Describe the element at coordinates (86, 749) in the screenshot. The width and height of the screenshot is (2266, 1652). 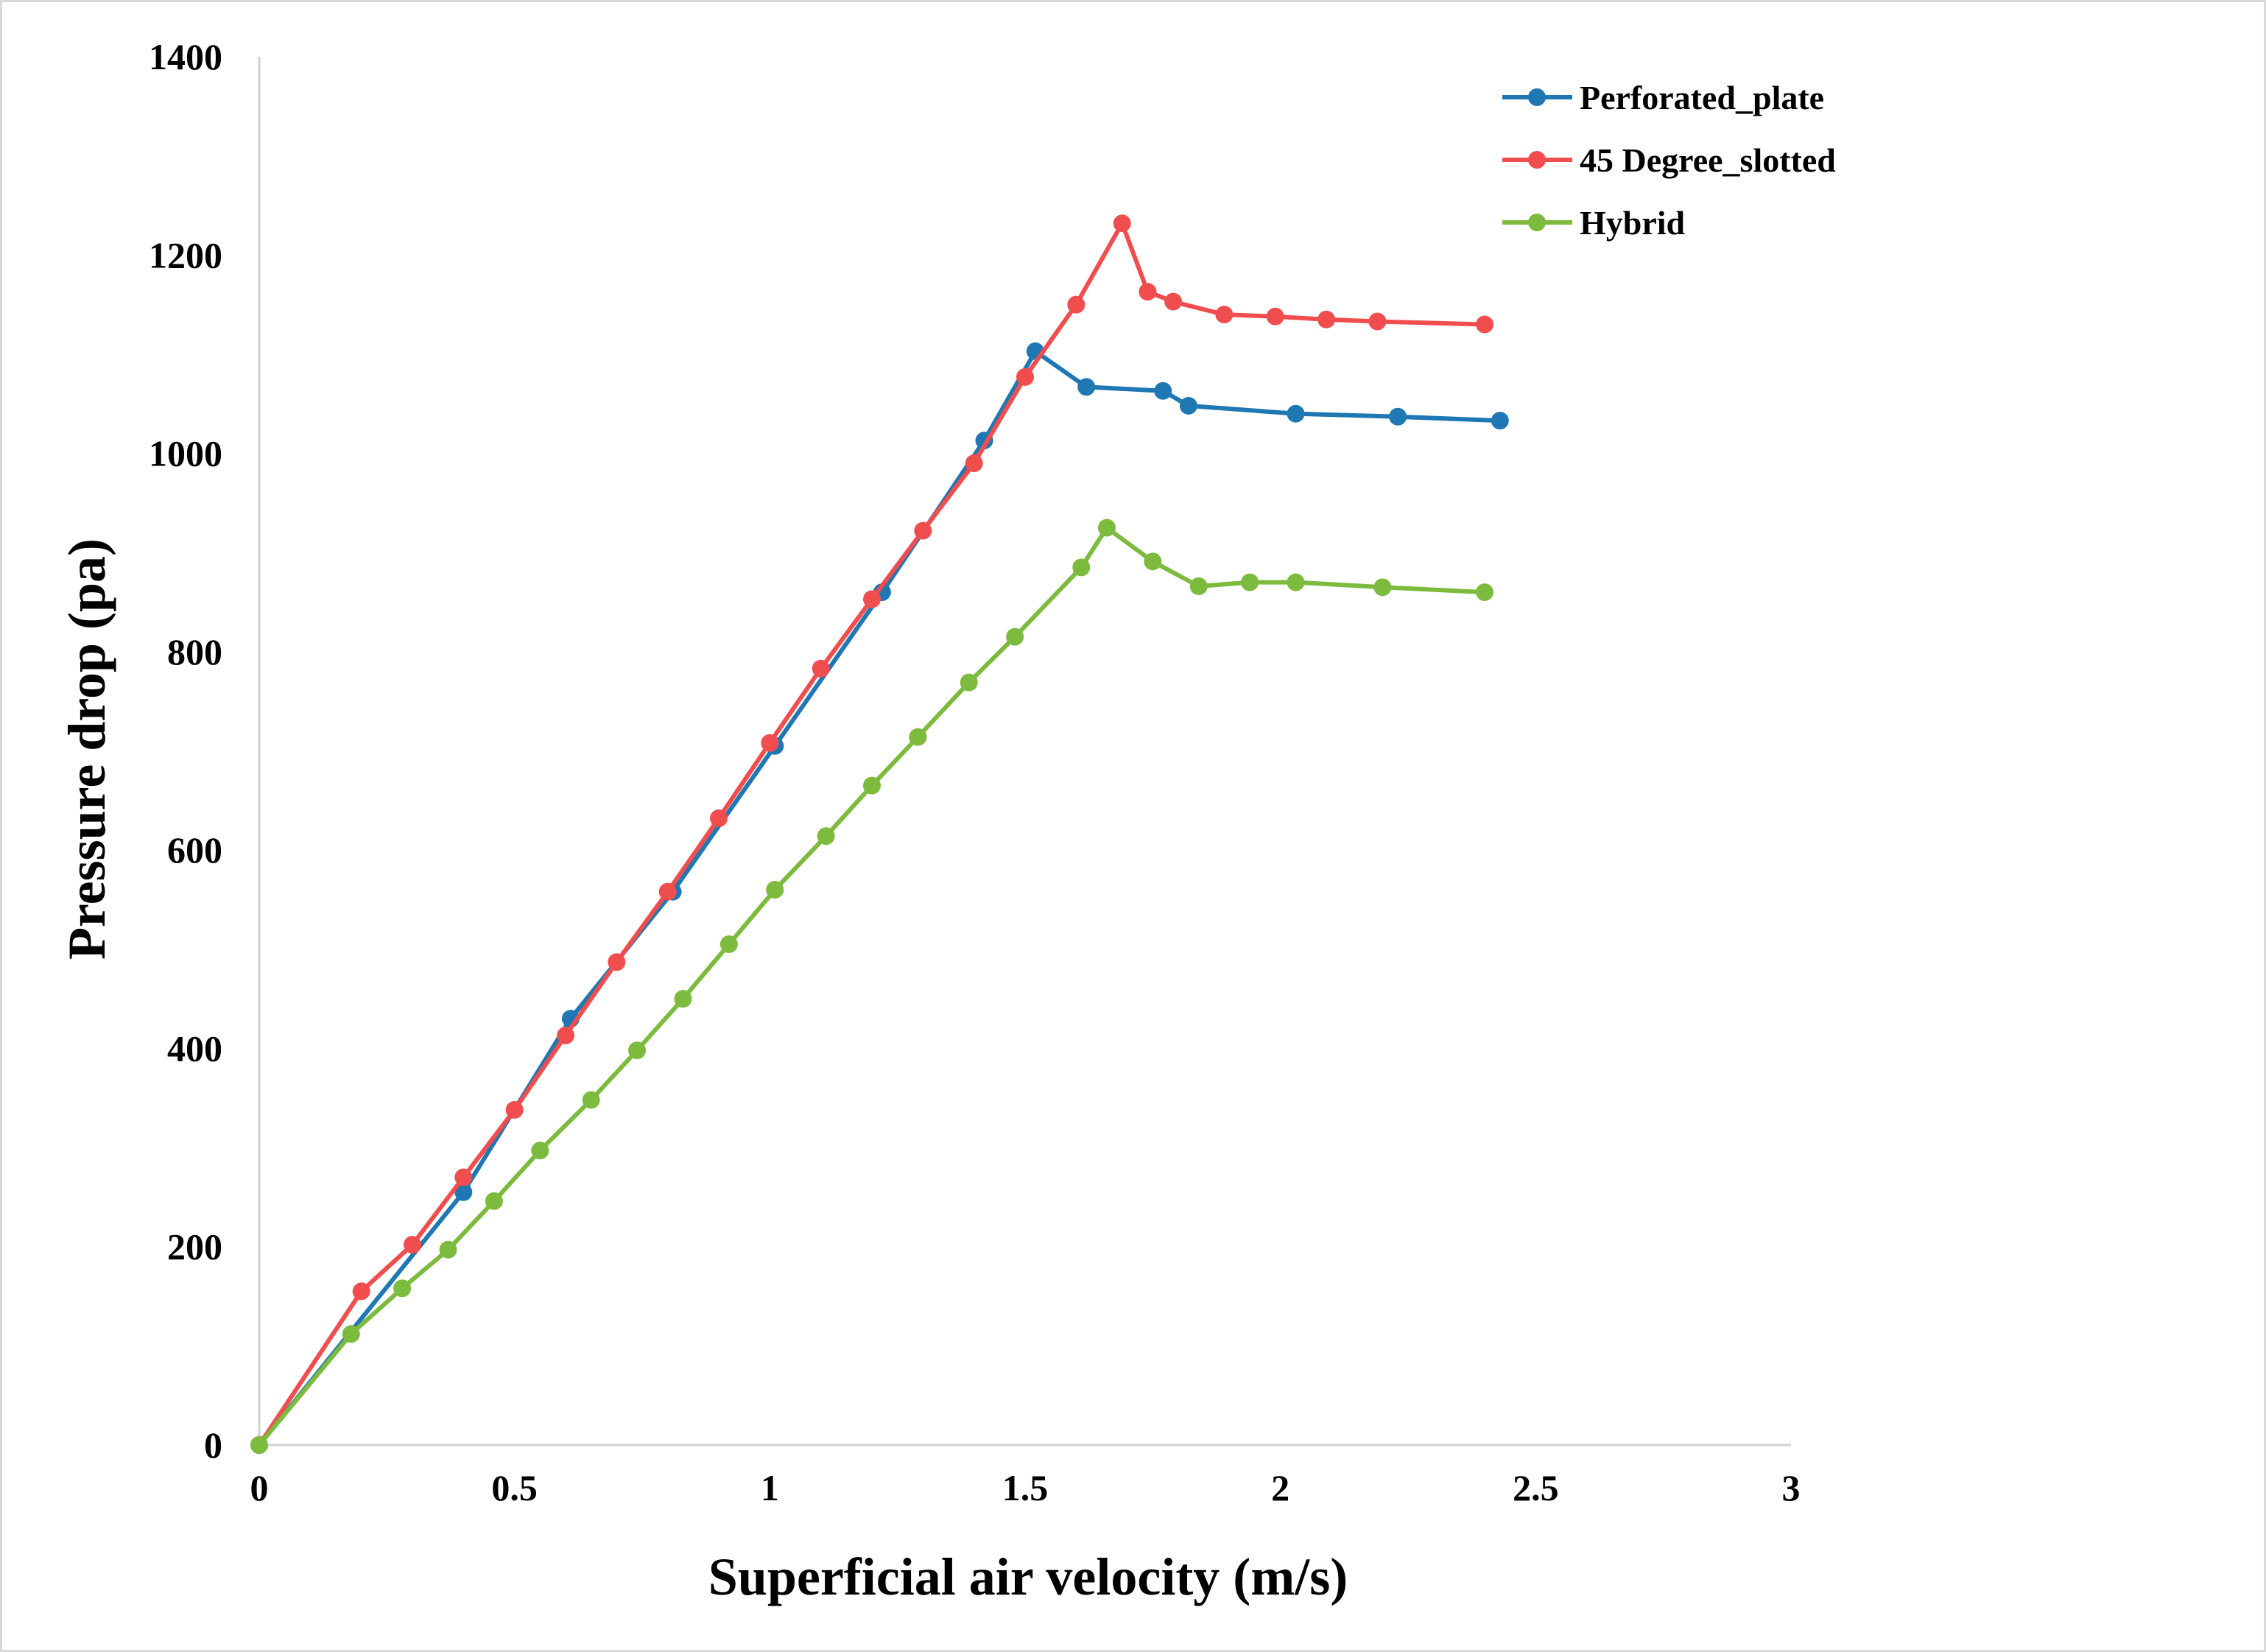
I see `y-axis-title: Pressure drop (pa)` at that location.